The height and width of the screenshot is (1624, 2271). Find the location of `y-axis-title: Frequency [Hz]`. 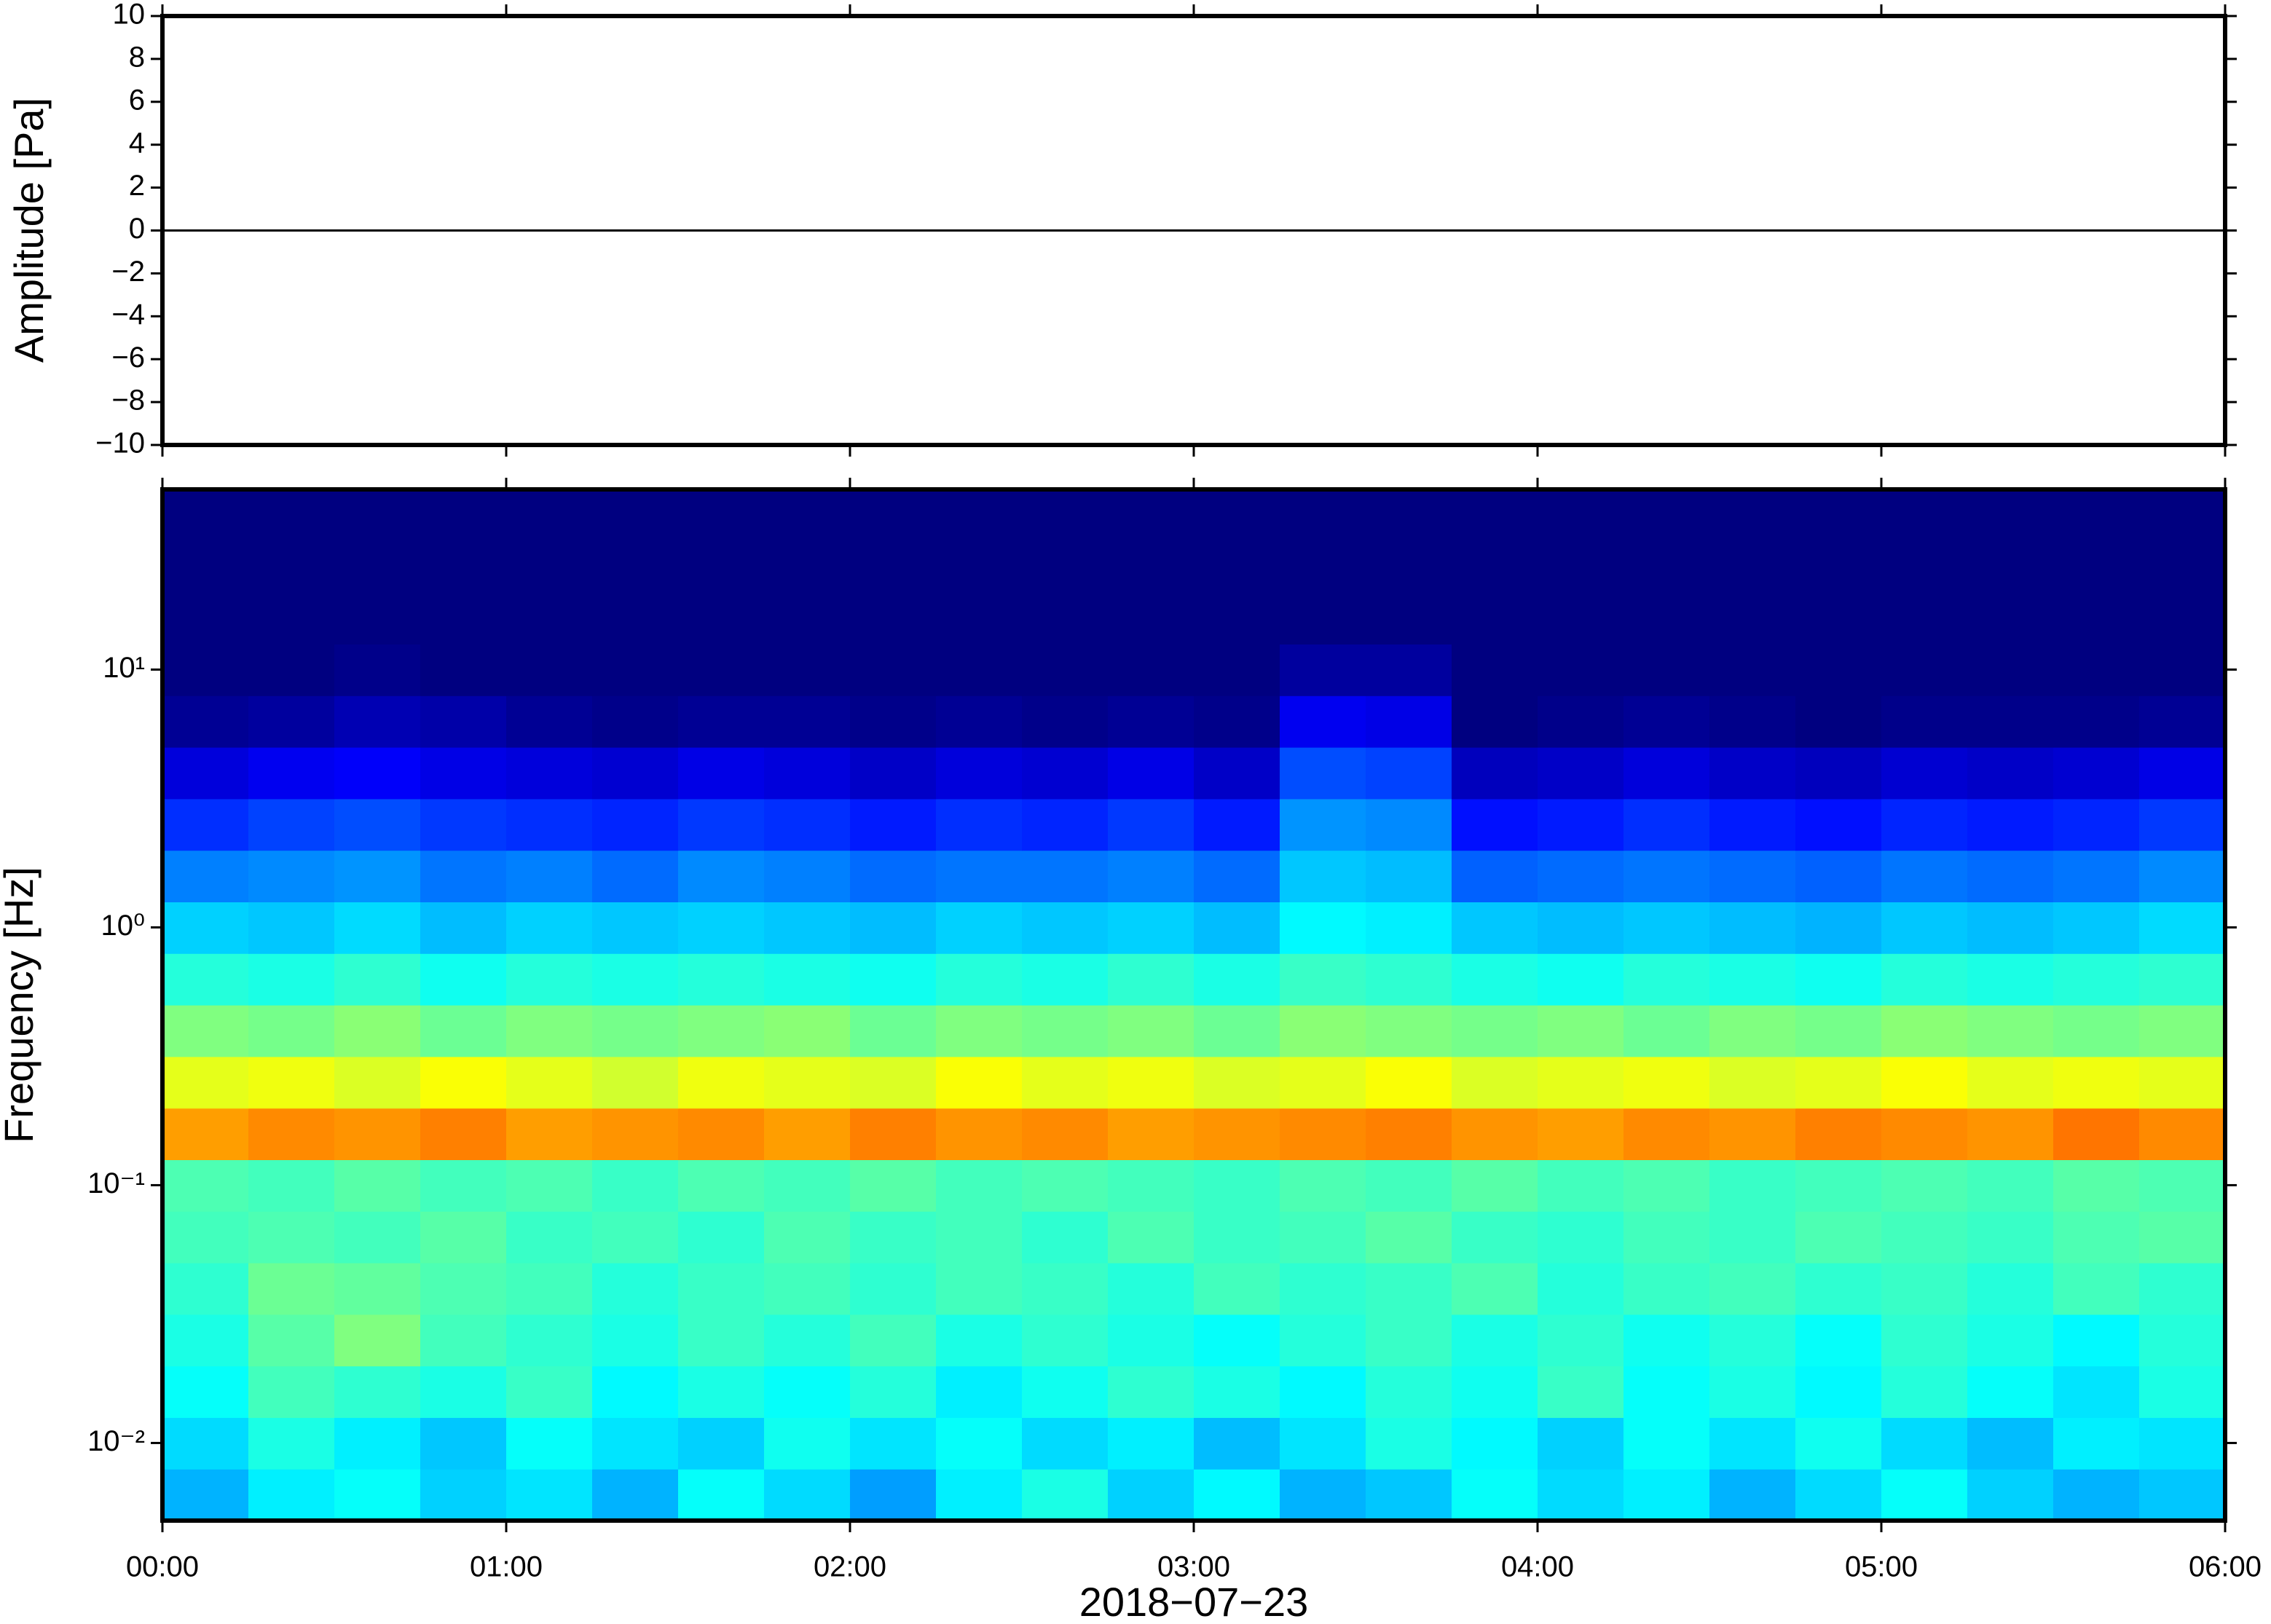

y-axis-title: Frequency [Hz] is located at coordinates (21, 1005).